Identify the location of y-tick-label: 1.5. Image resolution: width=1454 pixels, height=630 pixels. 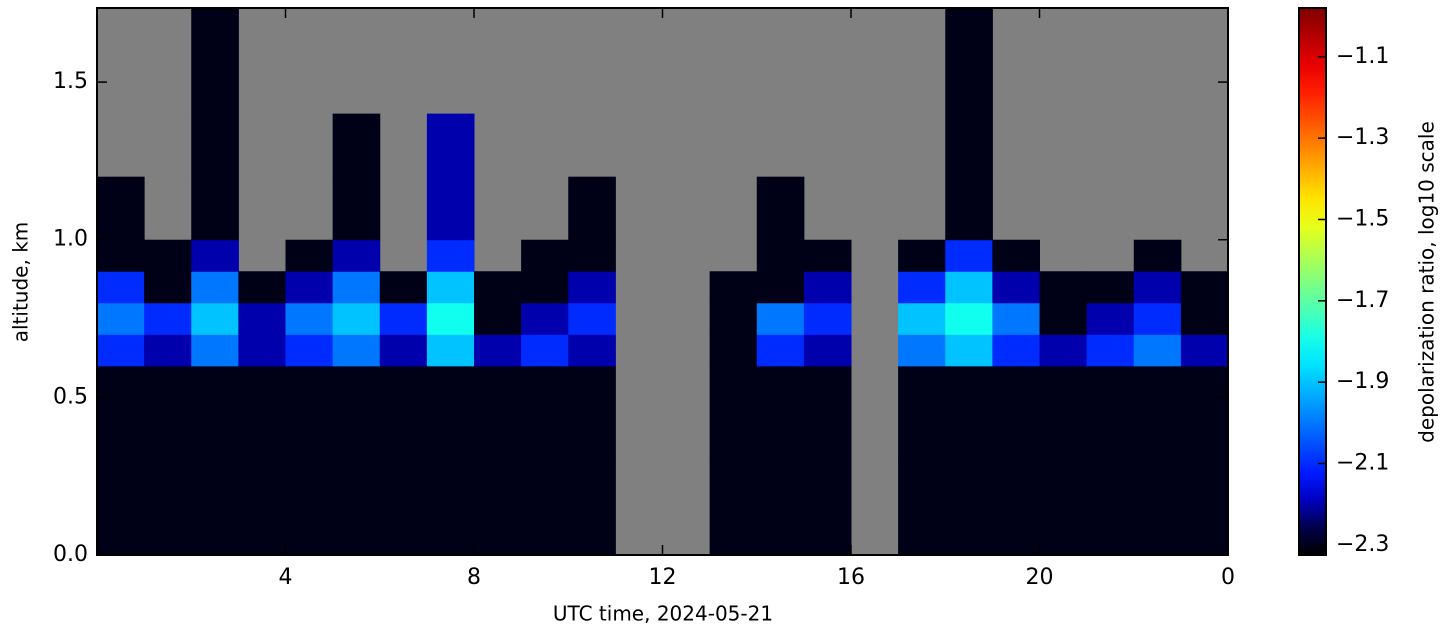
(70, 81).